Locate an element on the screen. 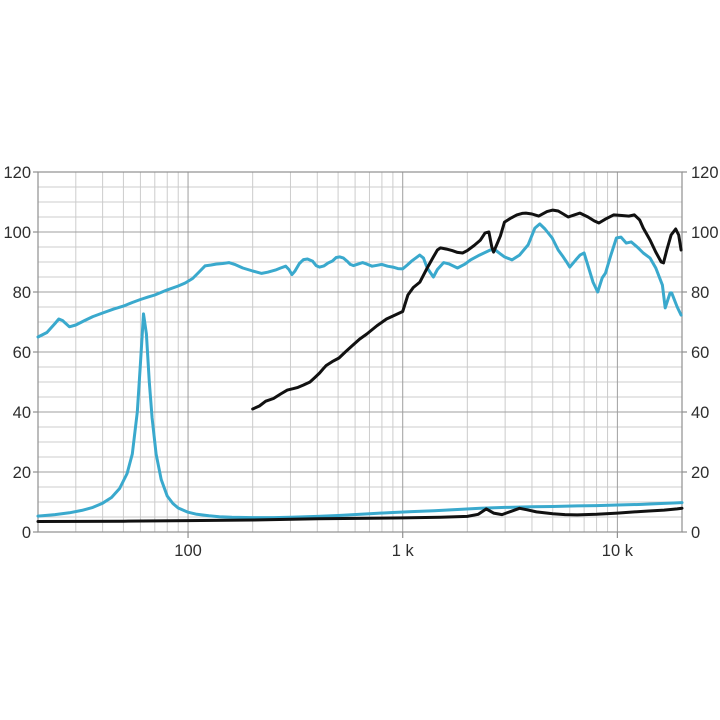 The height and width of the screenshot is (720, 720). y-axis-left-label: 100 is located at coordinates (17, 233).